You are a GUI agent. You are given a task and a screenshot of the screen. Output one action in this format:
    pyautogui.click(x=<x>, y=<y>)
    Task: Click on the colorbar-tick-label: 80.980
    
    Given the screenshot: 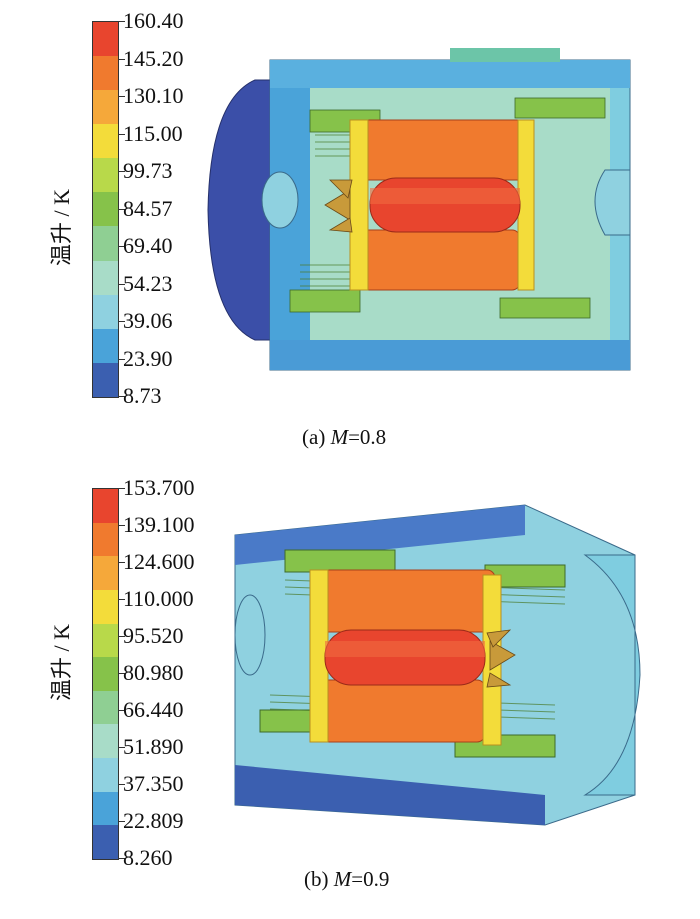 What is the action you would take?
    pyautogui.click(x=153, y=672)
    